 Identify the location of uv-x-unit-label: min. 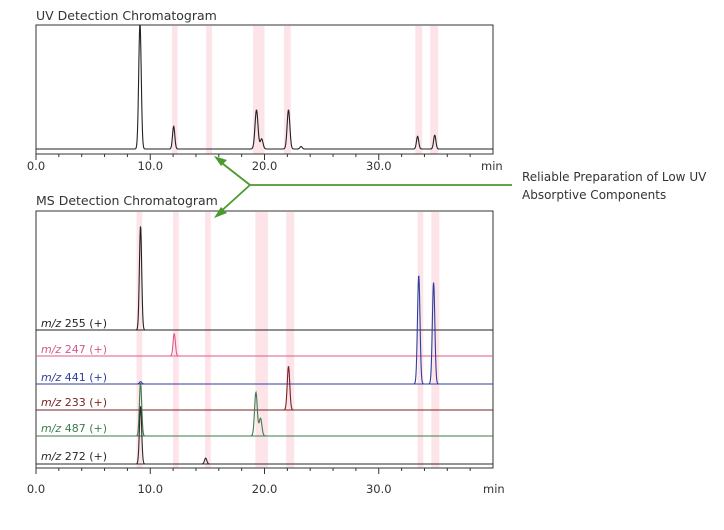
(492, 166).